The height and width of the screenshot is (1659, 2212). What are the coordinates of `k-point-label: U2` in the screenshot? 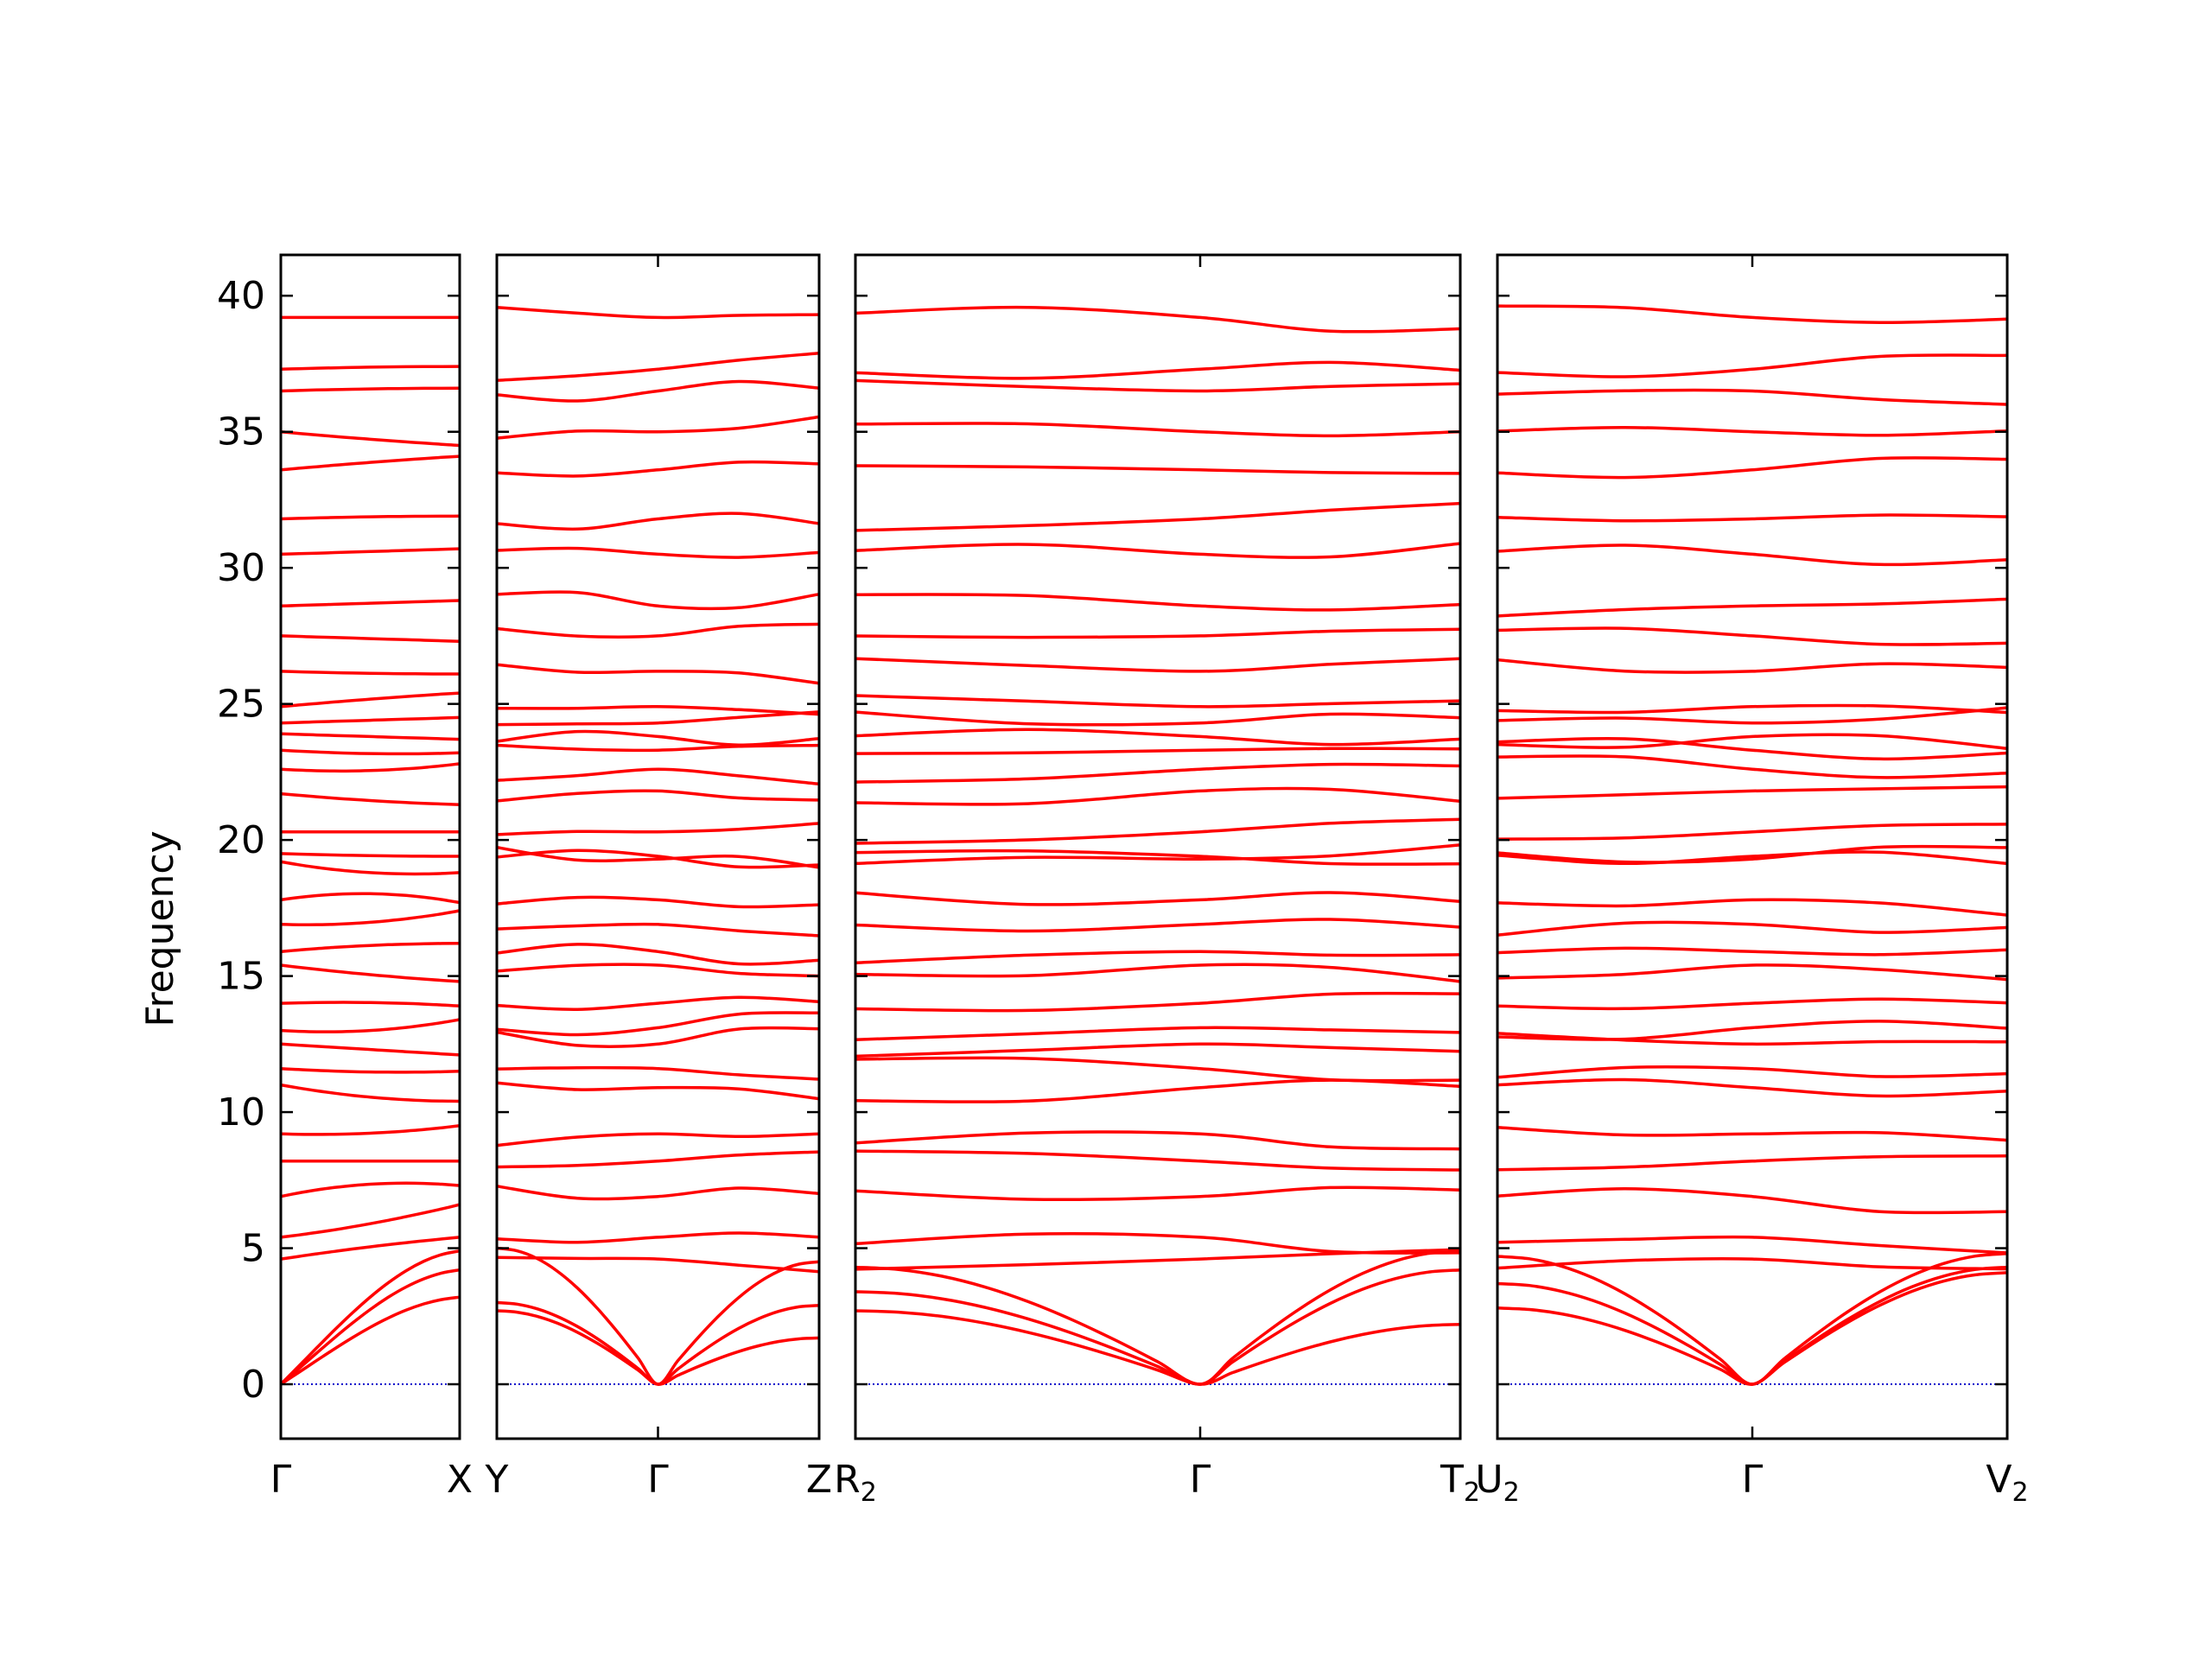 It's located at (1497, 1483).